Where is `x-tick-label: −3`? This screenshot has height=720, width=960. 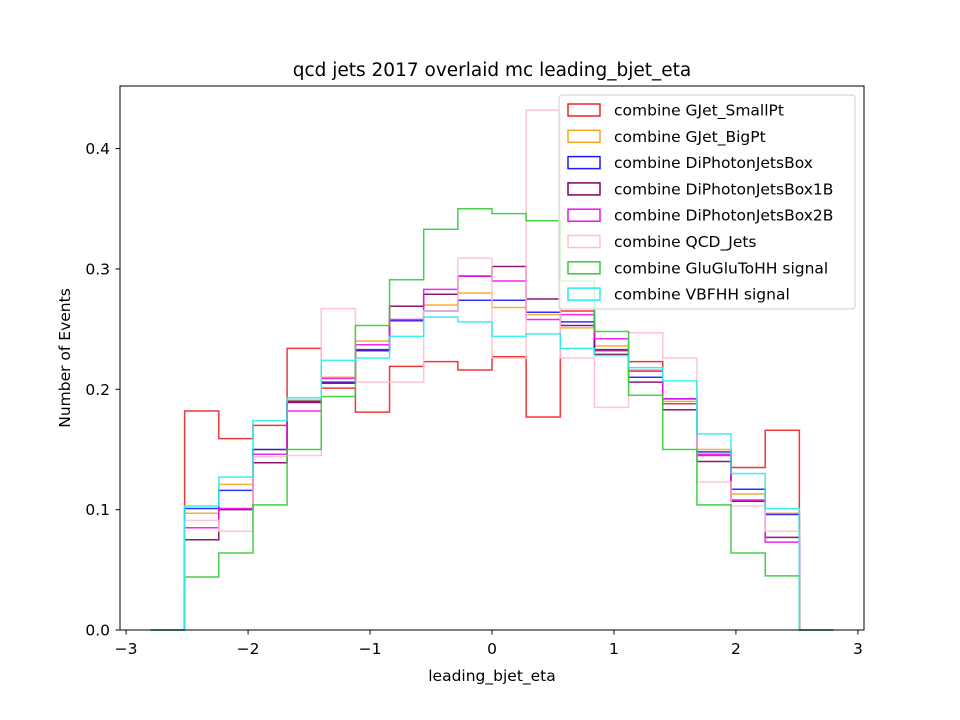
x-tick-label: −3 is located at coordinates (126, 649).